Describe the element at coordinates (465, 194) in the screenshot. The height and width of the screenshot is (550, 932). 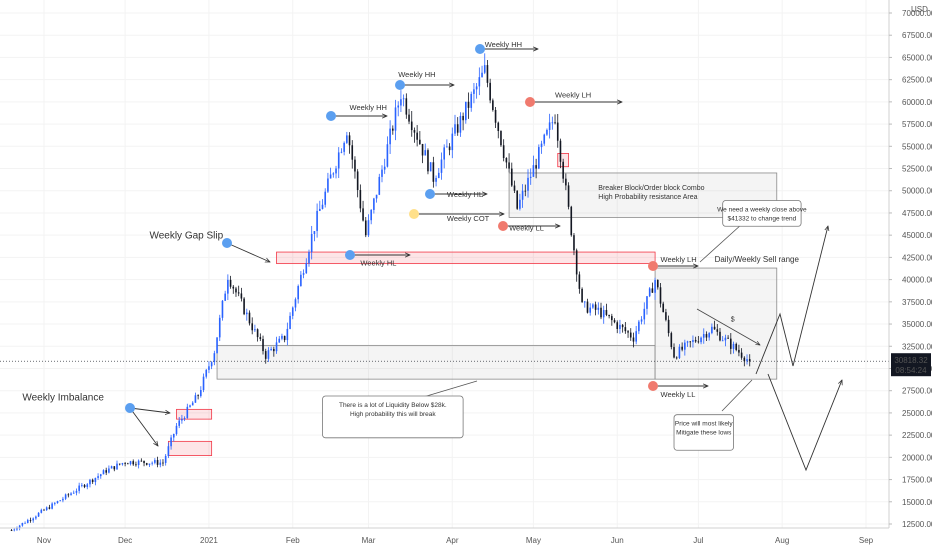
I see `annotation-label: Weekly HL` at that location.